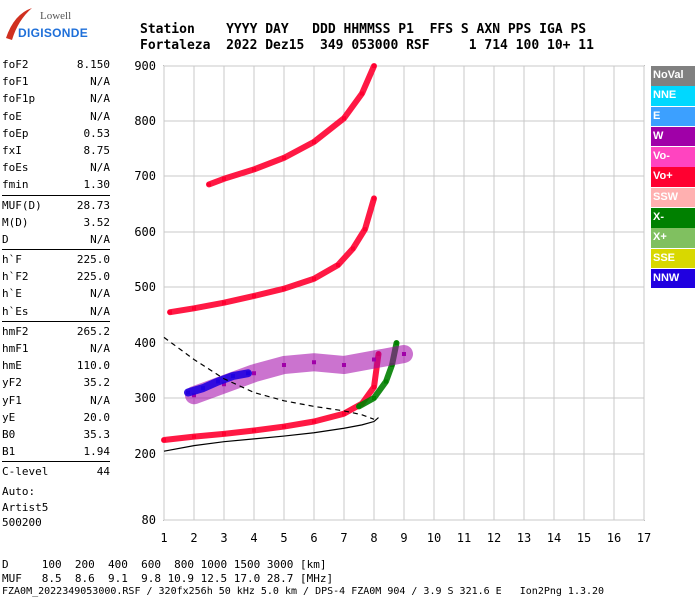  Describe the element at coordinates (145, 287) in the screenshot. I see `y-tick: 500` at that location.